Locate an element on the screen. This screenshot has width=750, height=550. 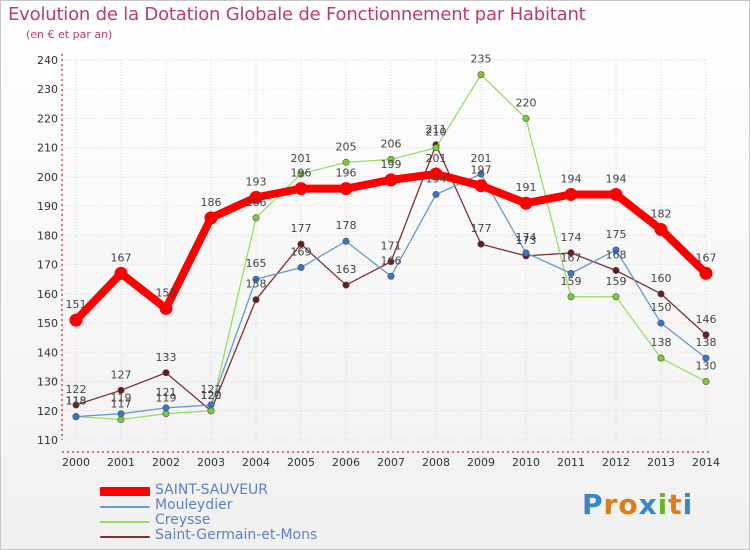
data-label: 173 is located at coordinates (526, 240).